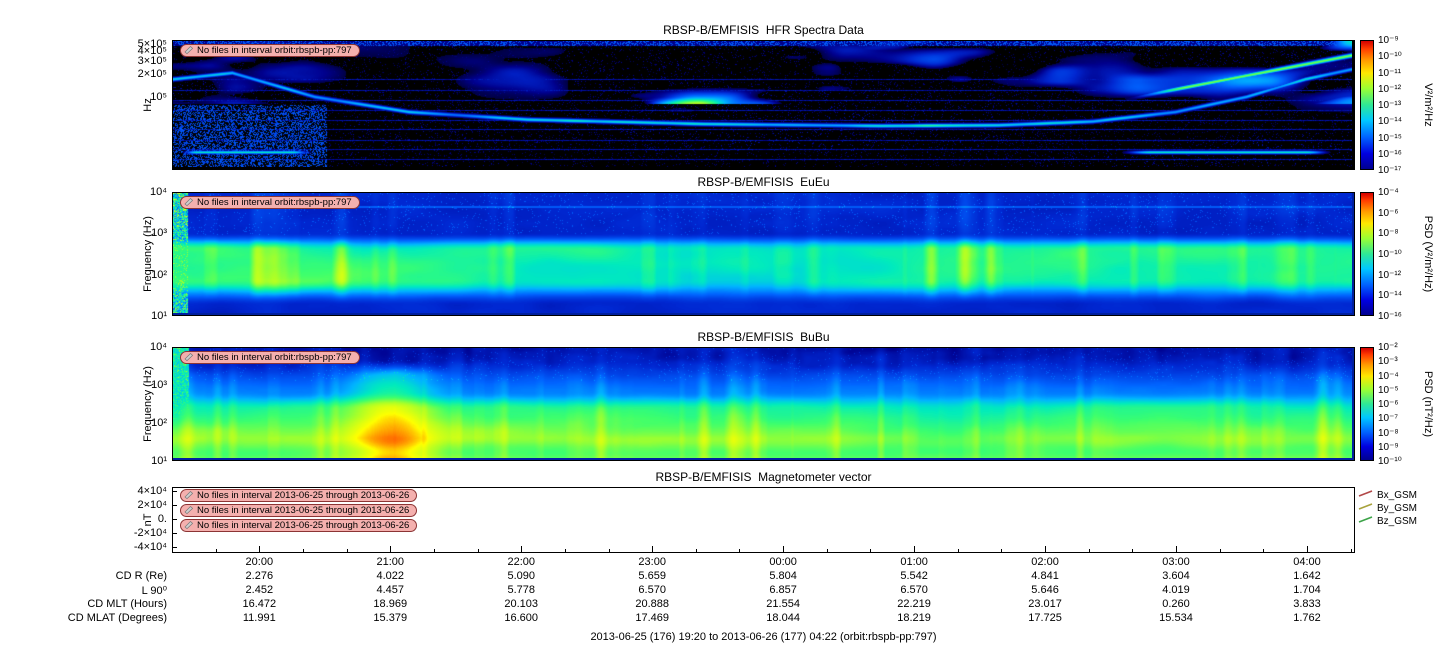 This screenshot has height=658, width=1447. I want to click on bubu-colorbar-unit-label: PSD (nT²/Hz), so click(1428, 404).